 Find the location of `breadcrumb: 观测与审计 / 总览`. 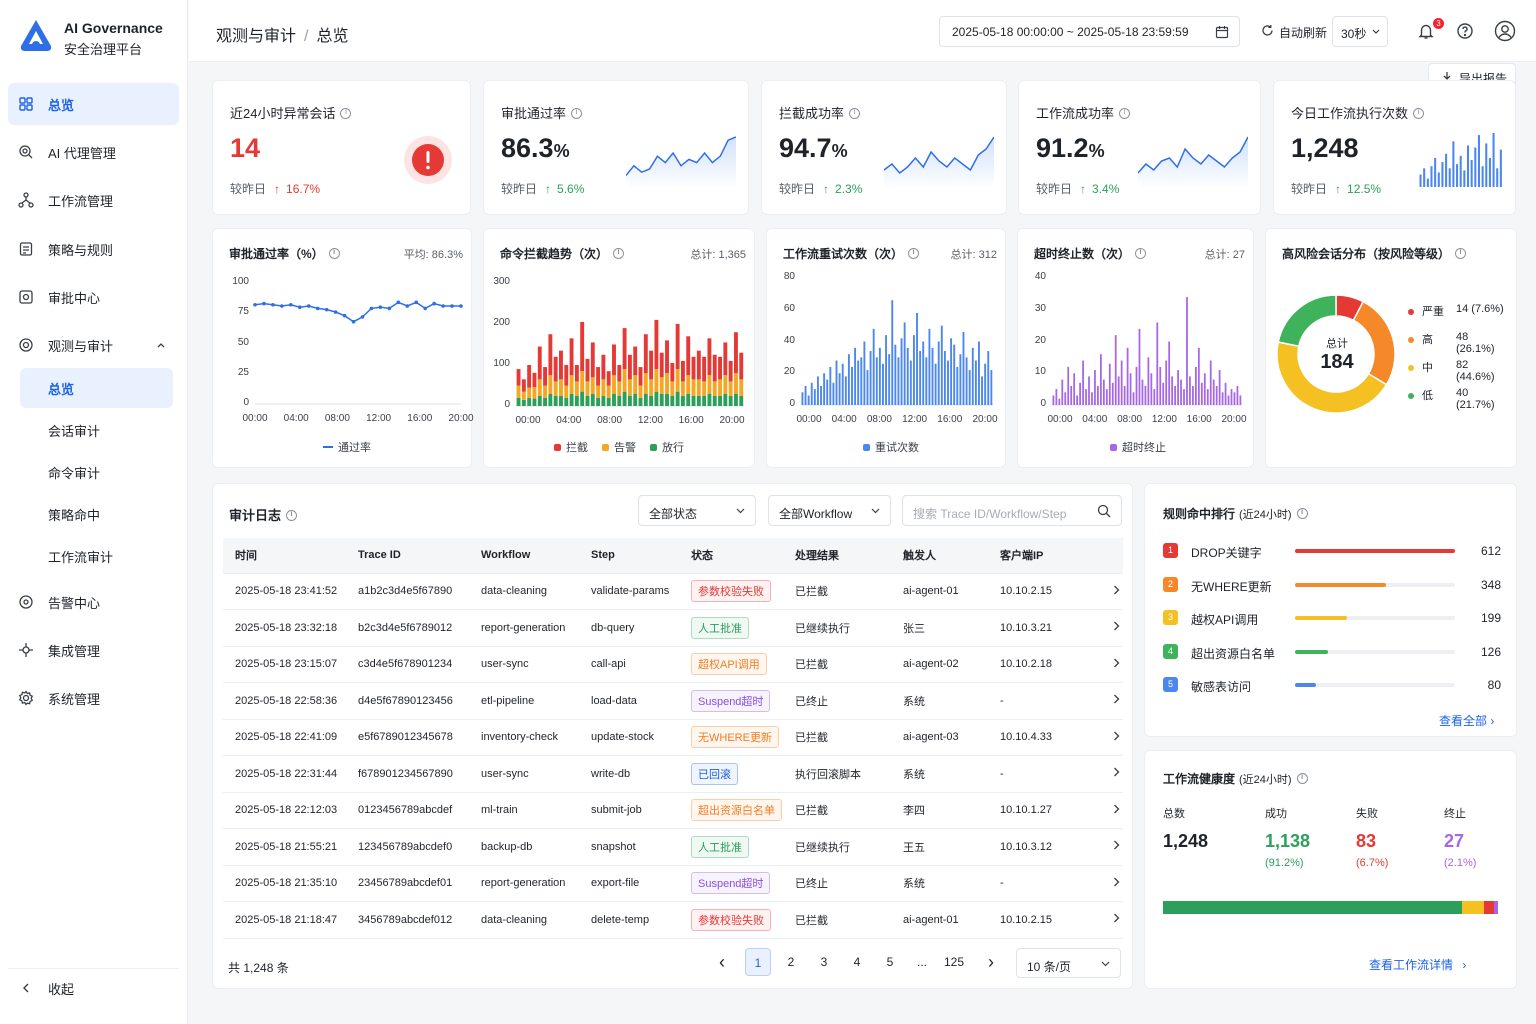

breadcrumb: 观测与审计 / 总览 is located at coordinates (282, 34).